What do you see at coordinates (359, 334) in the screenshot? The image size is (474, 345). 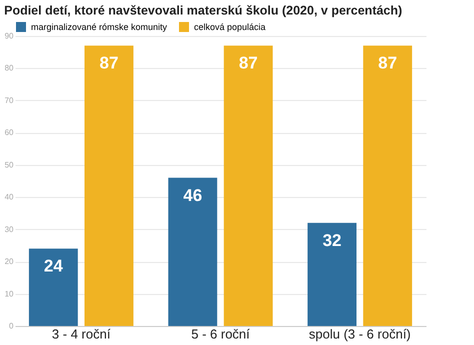 I see `x-tick-label: spolu (3 - 6 roční)` at bounding box center [359, 334].